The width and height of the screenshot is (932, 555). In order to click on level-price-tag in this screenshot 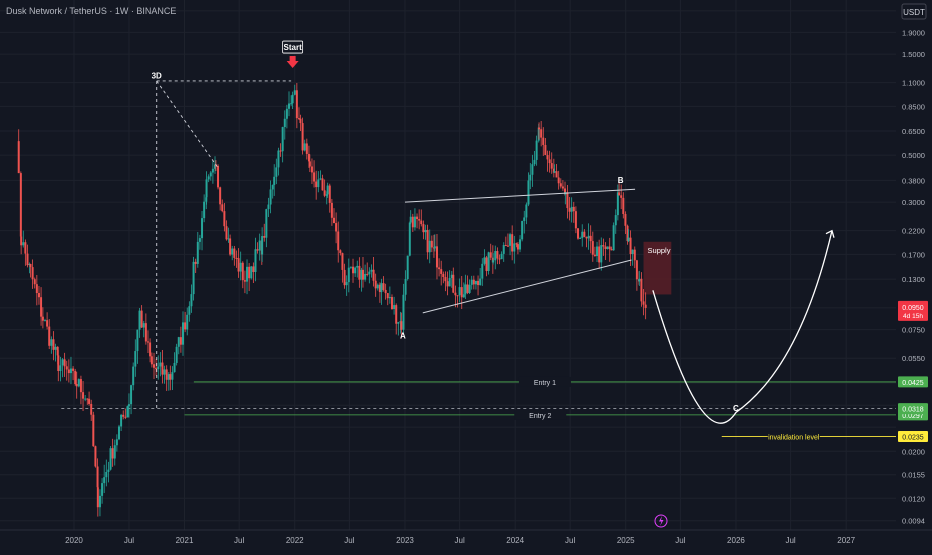, I will do `click(913, 436)`.